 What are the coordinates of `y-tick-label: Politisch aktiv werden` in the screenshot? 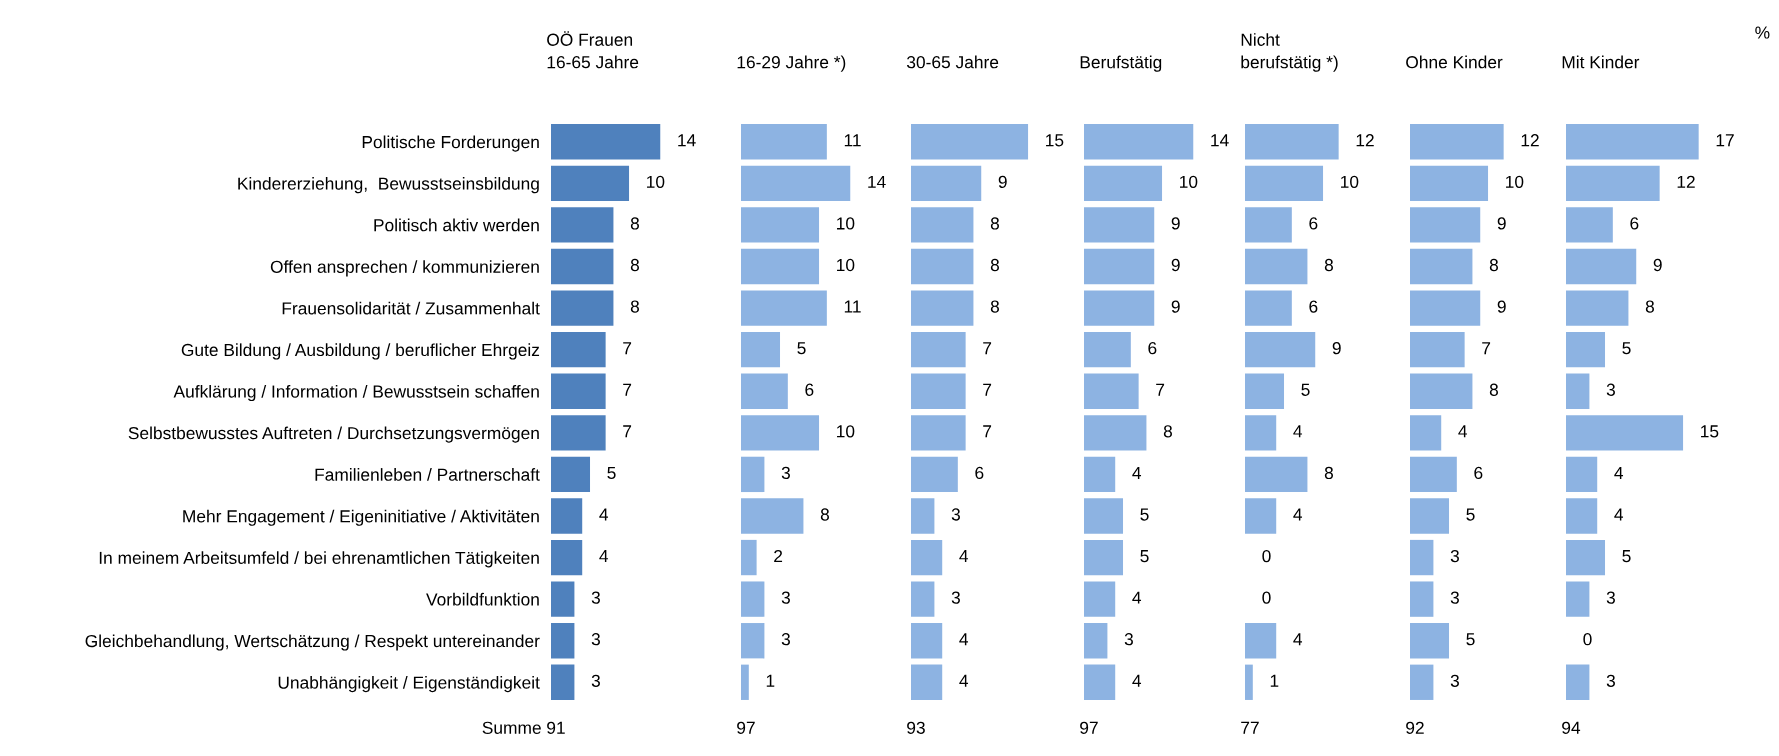 It's located at (456, 225).